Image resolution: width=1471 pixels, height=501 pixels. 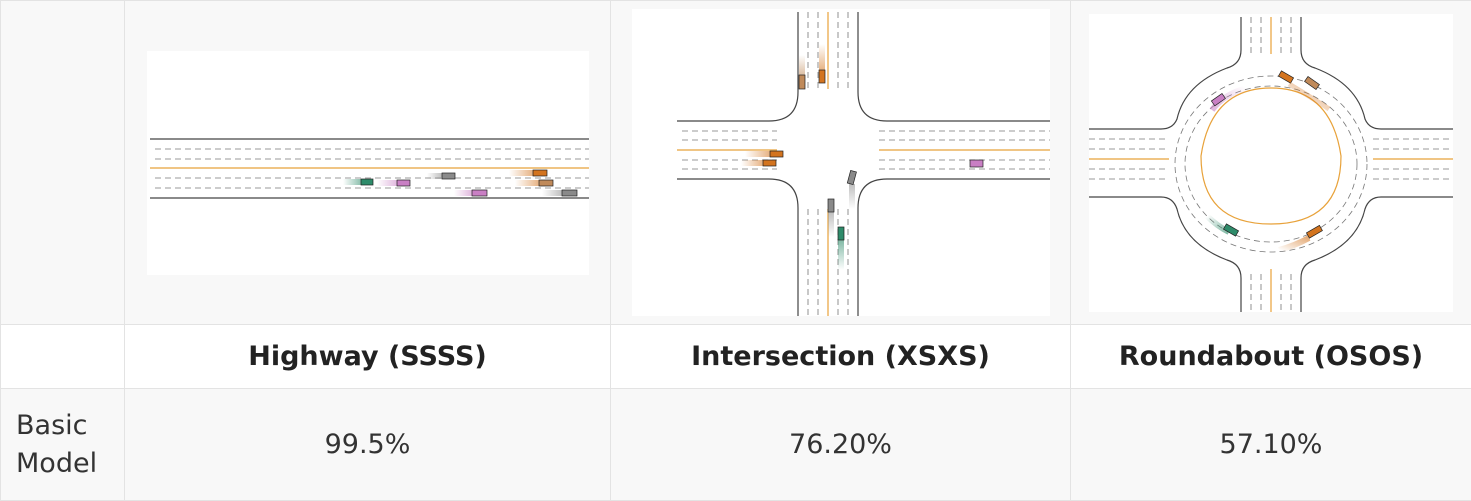 What do you see at coordinates (63, 163) in the screenshot?
I see `corner-cell` at bounding box center [63, 163].